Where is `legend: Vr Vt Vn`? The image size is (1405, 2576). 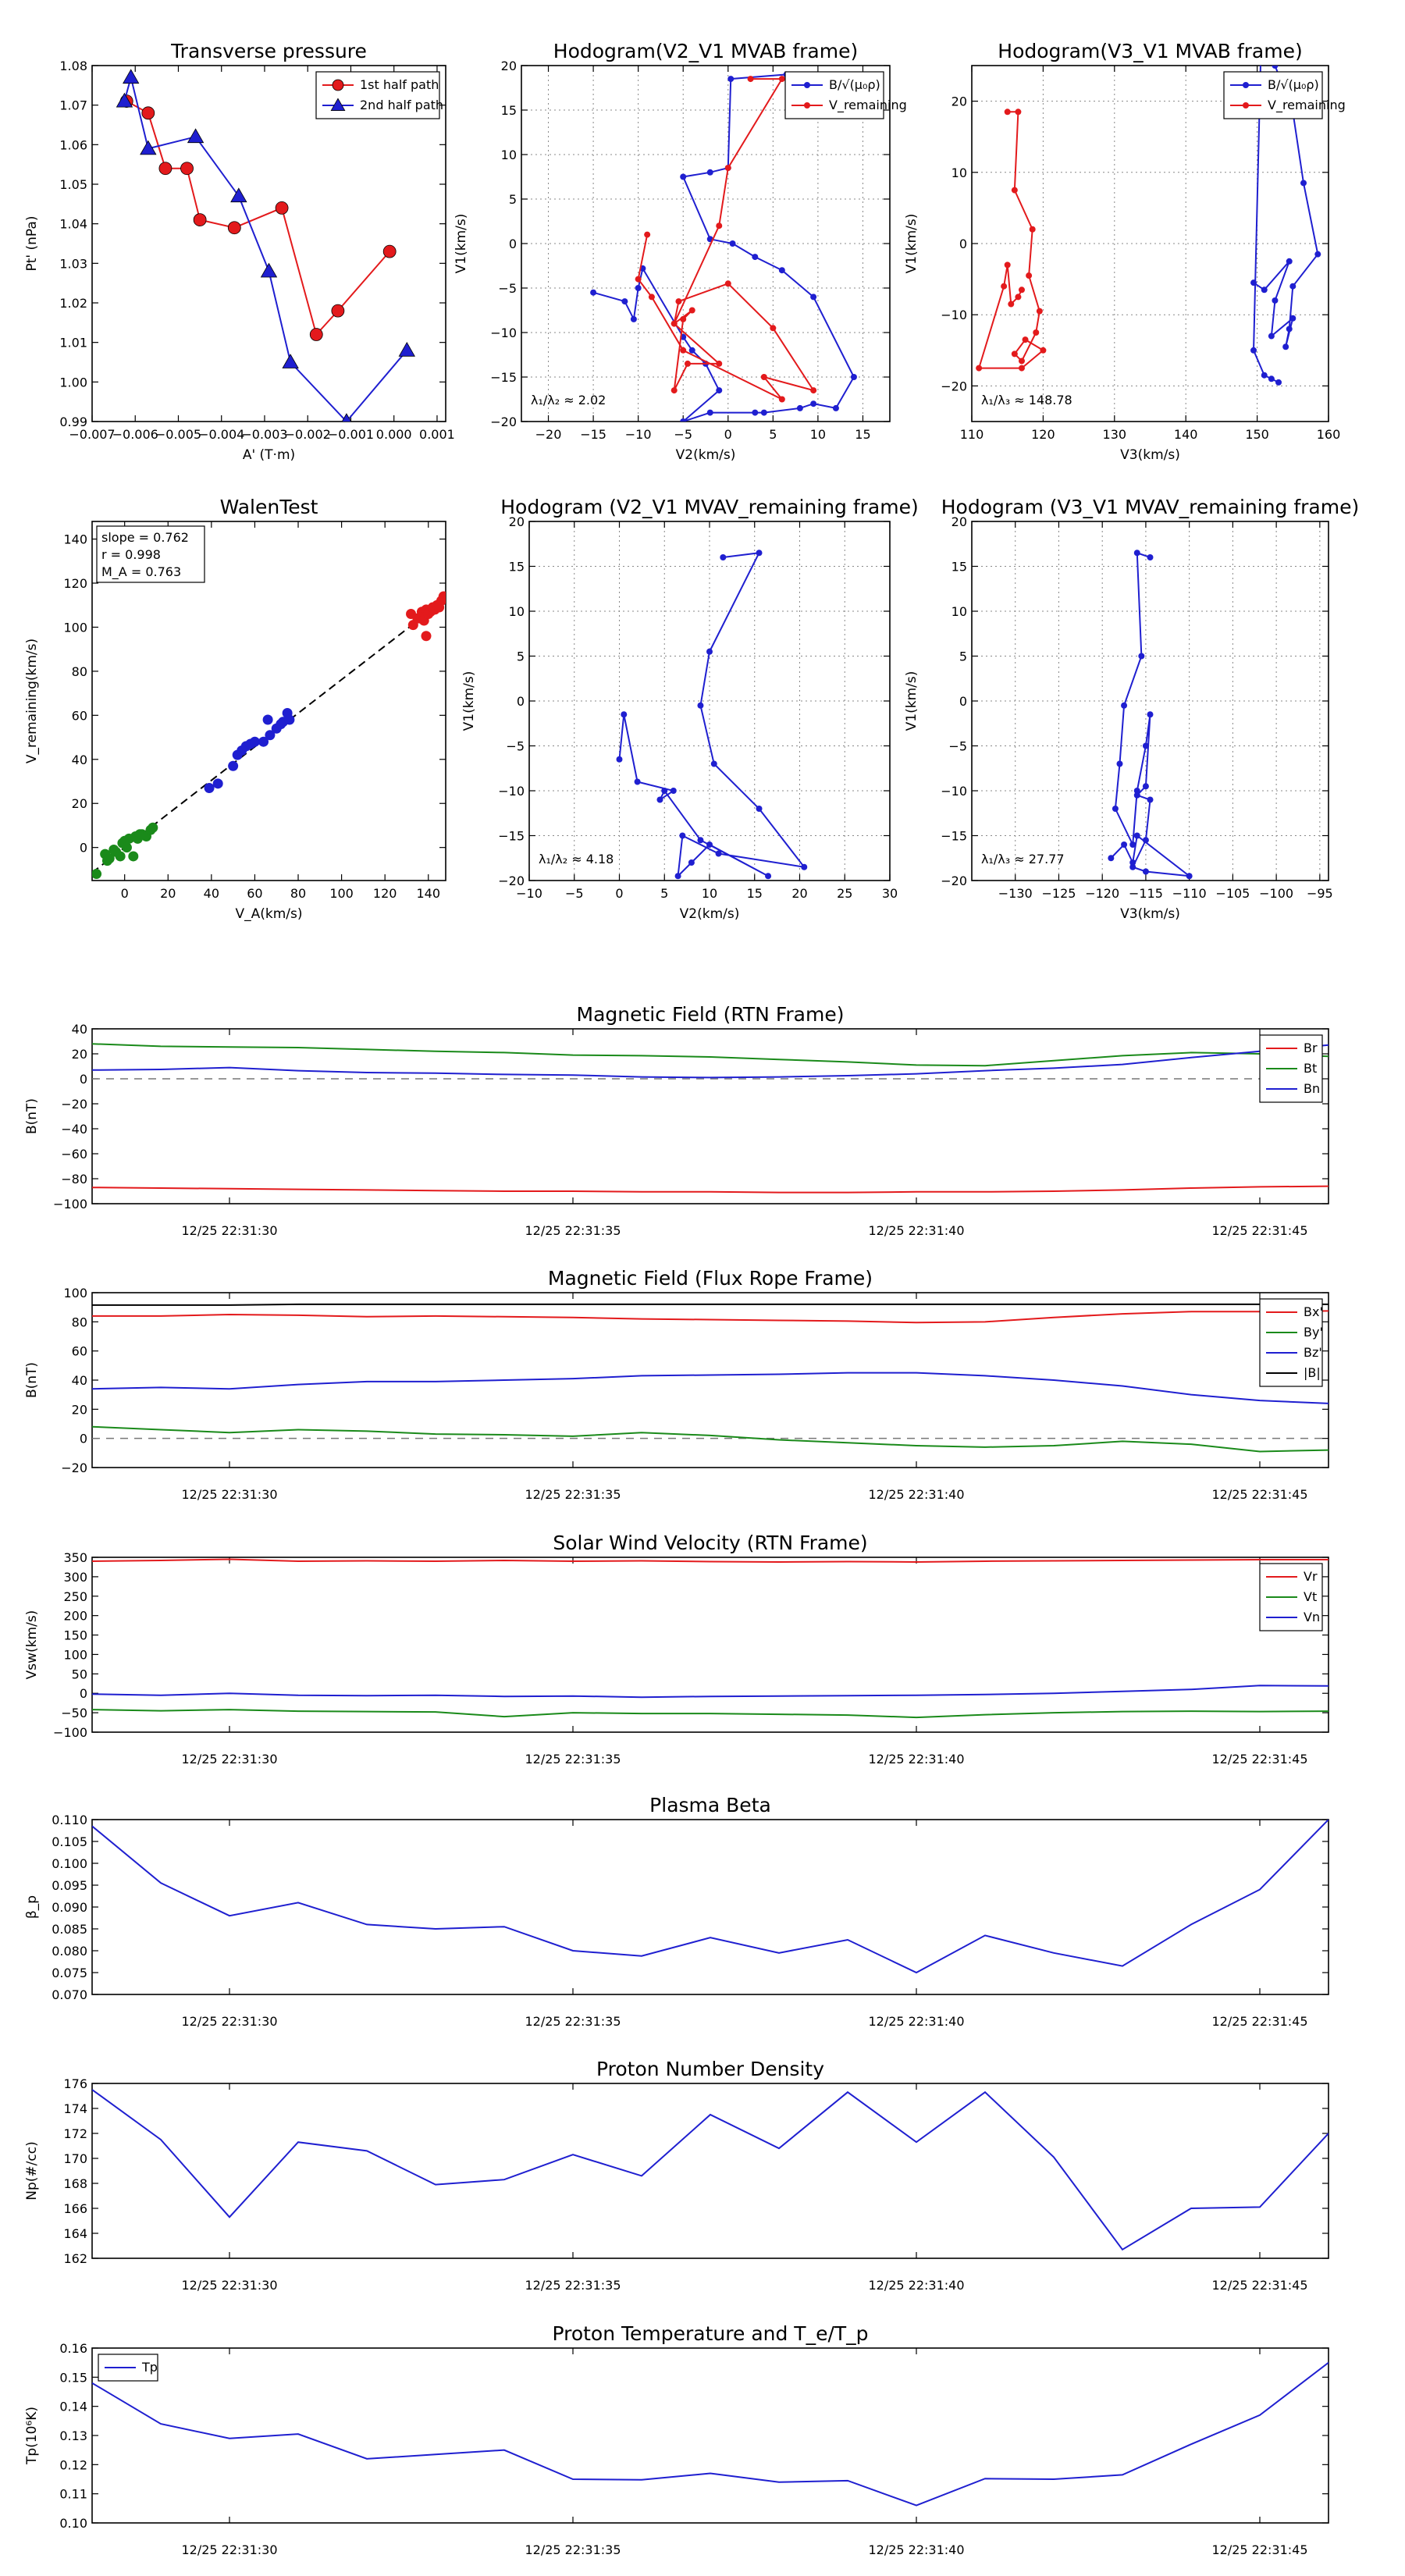
legend: Vr Vt Vn is located at coordinates (1291, 1597).